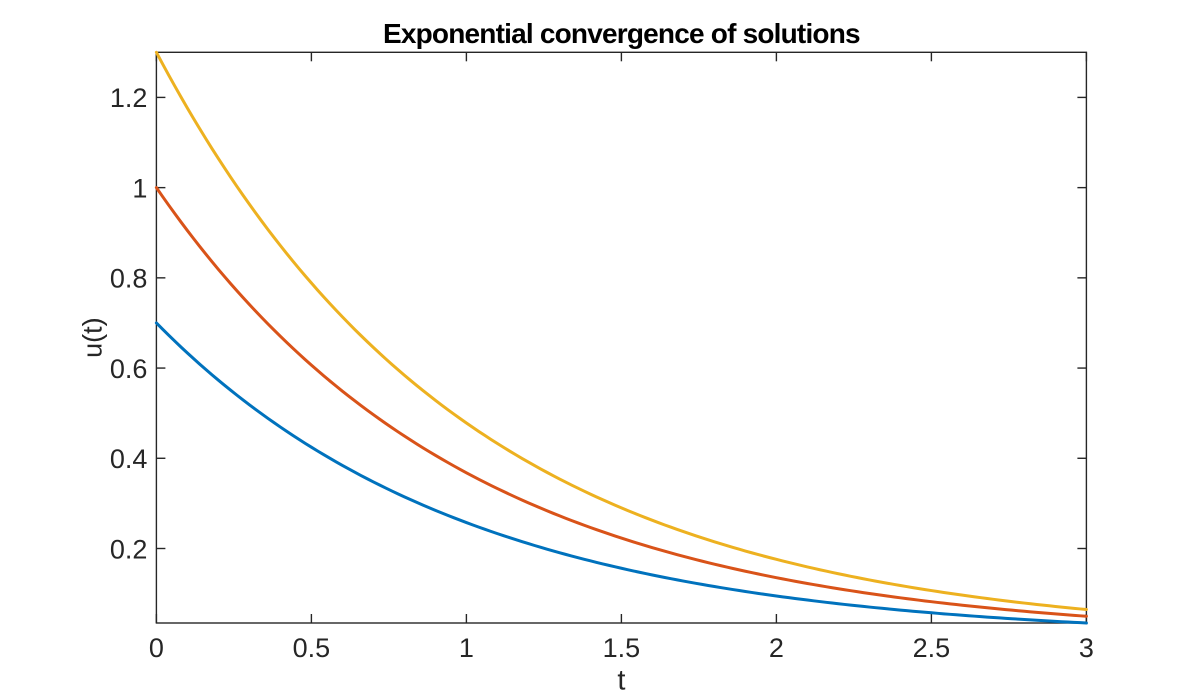 The width and height of the screenshot is (1200, 700). I want to click on svg-text: 3, so click(1086, 648).